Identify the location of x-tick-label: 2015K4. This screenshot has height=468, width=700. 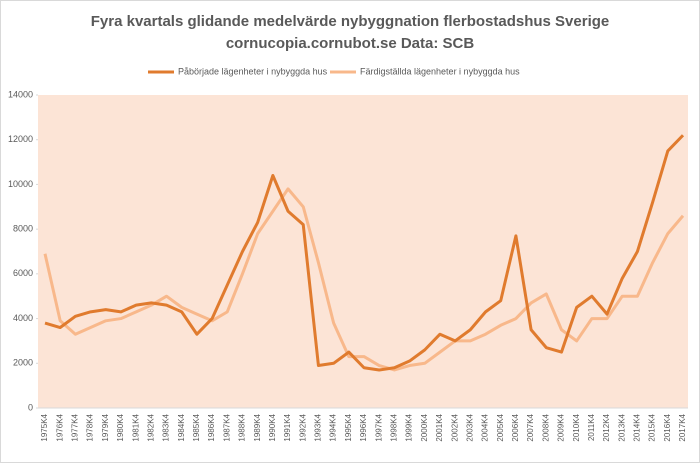
(652, 427).